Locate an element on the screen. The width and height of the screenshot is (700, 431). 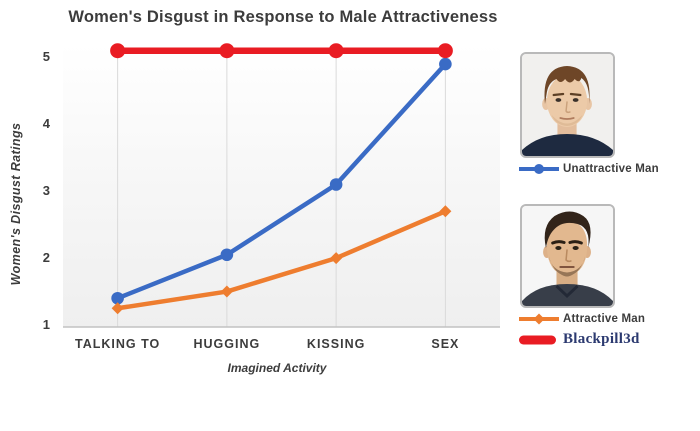
y-axis-title: Women's Disgust Ratings is located at coordinates (16, 204).